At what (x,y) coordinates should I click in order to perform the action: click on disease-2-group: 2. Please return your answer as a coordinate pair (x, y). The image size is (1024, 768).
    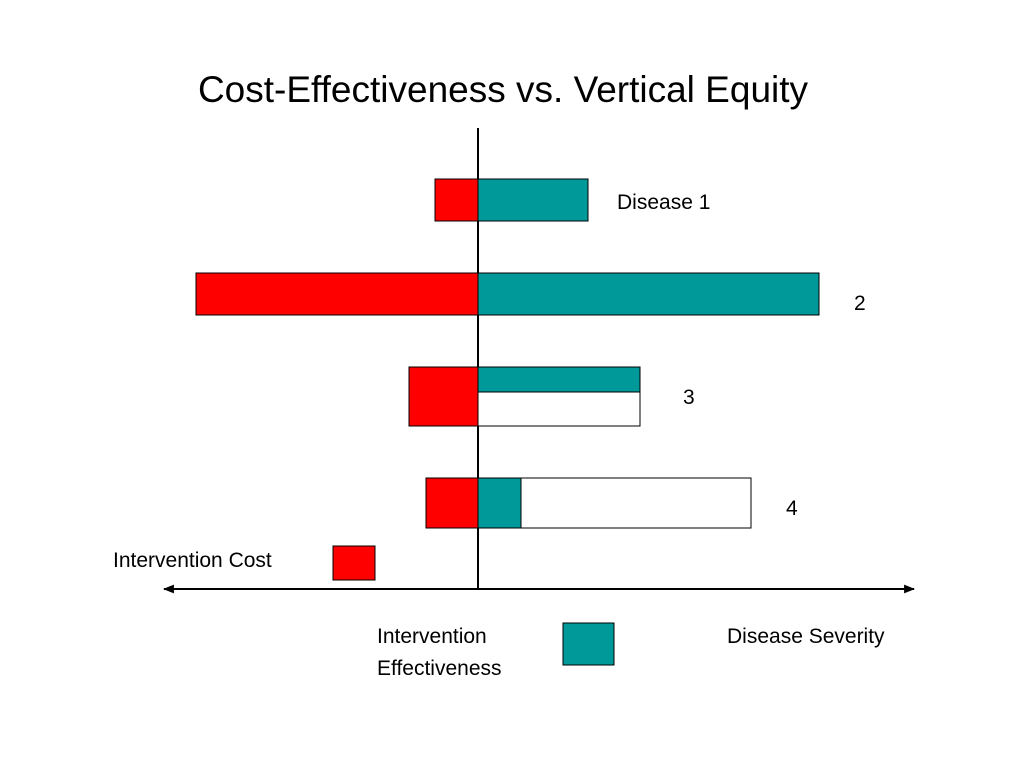
    Looking at the image, I should click on (530, 294).